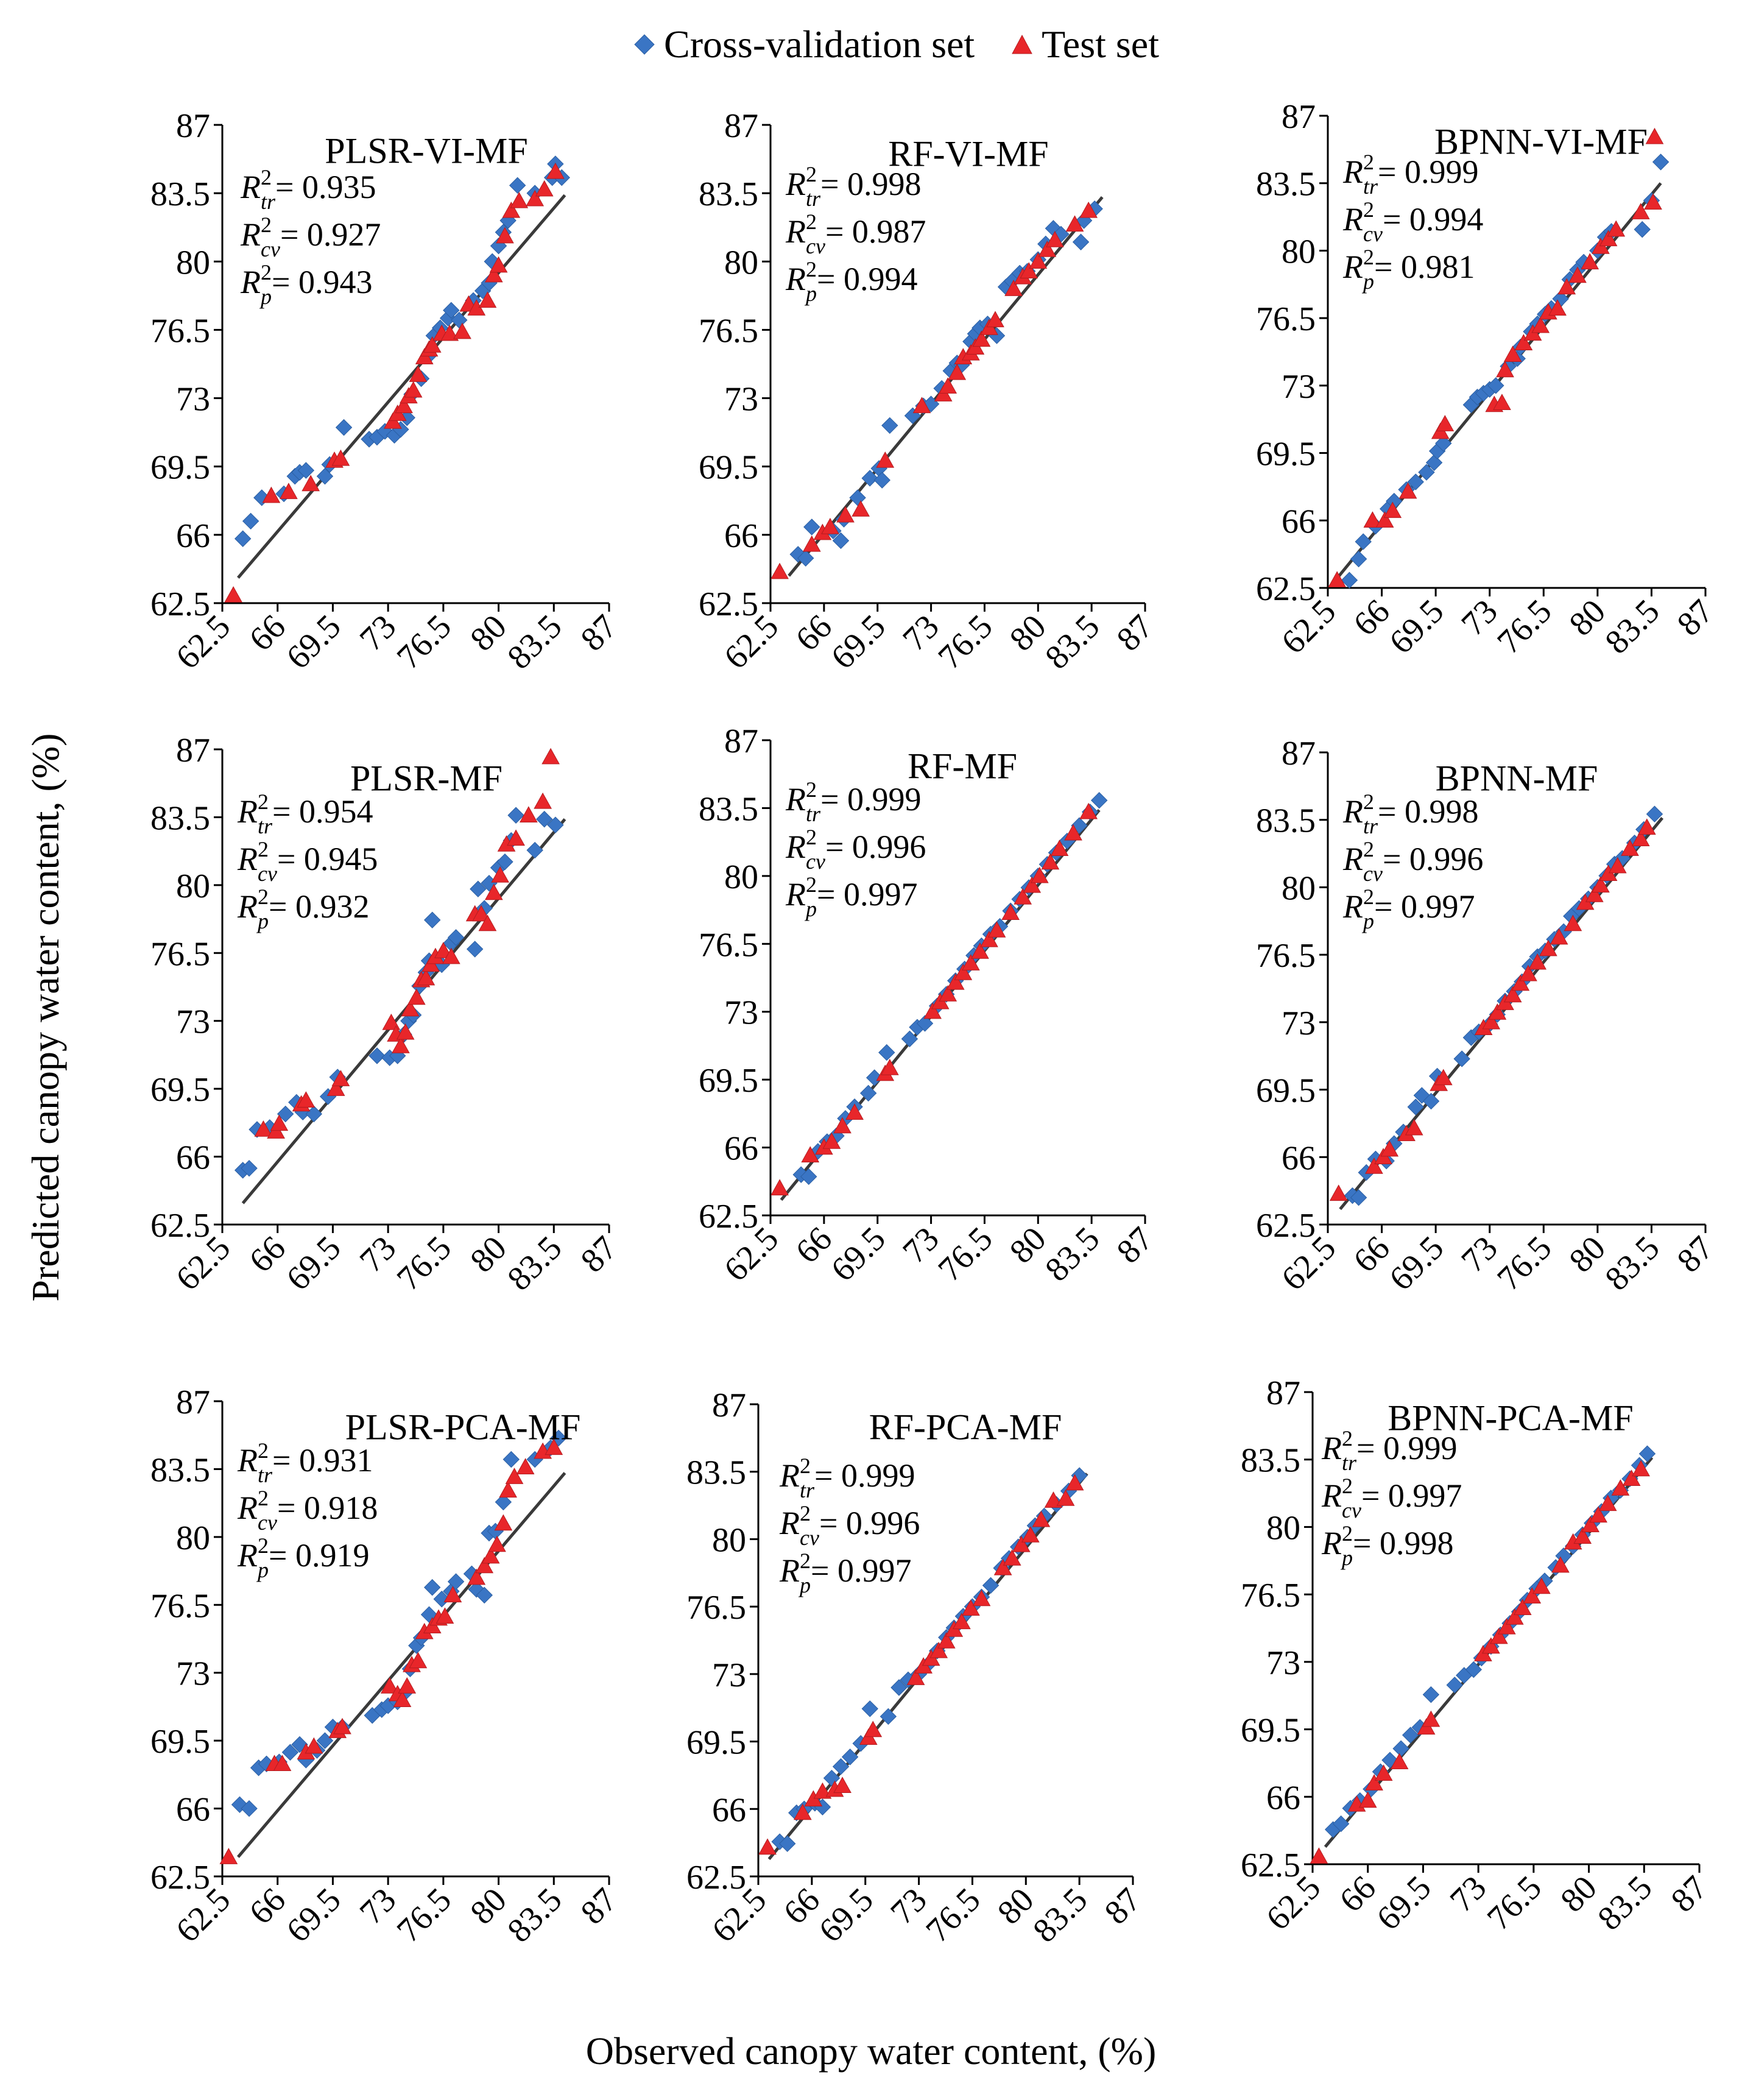 Image resolution: width=1742 pixels, height=2100 pixels. What do you see at coordinates (1517, 778) in the screenshot?
I see `panel-title: BPNN-MF` at bounding box center [1517, 778].